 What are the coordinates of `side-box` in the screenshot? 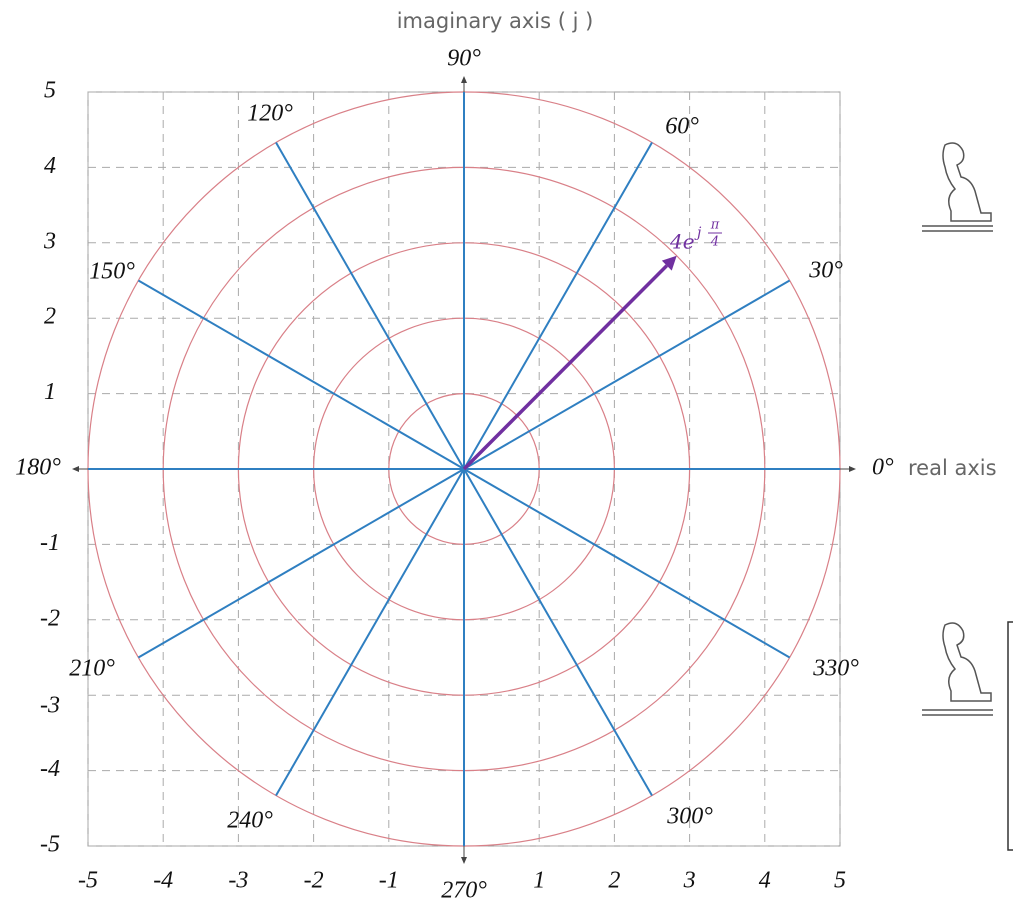 It's located at (1010, 736).